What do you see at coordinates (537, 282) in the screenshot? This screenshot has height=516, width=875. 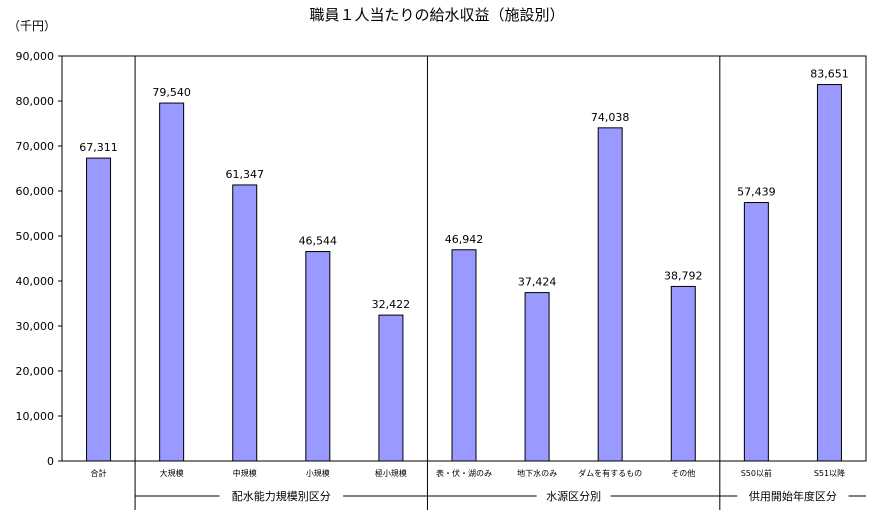 I see `bar-value-label: 37,424` at bounding box center [537, 282].